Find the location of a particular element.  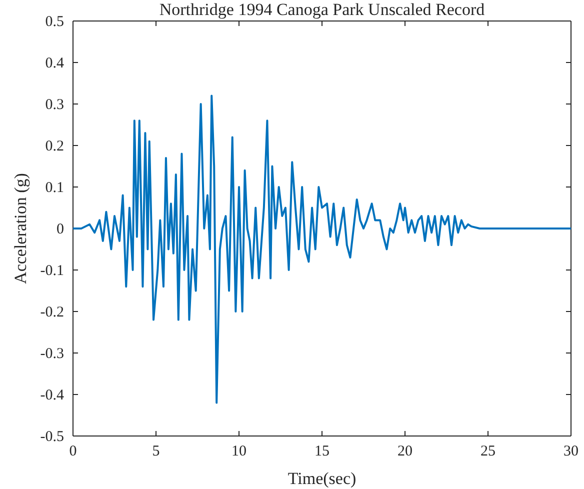

y-tick-label: 0.3 is located at coordinates (54, 104).